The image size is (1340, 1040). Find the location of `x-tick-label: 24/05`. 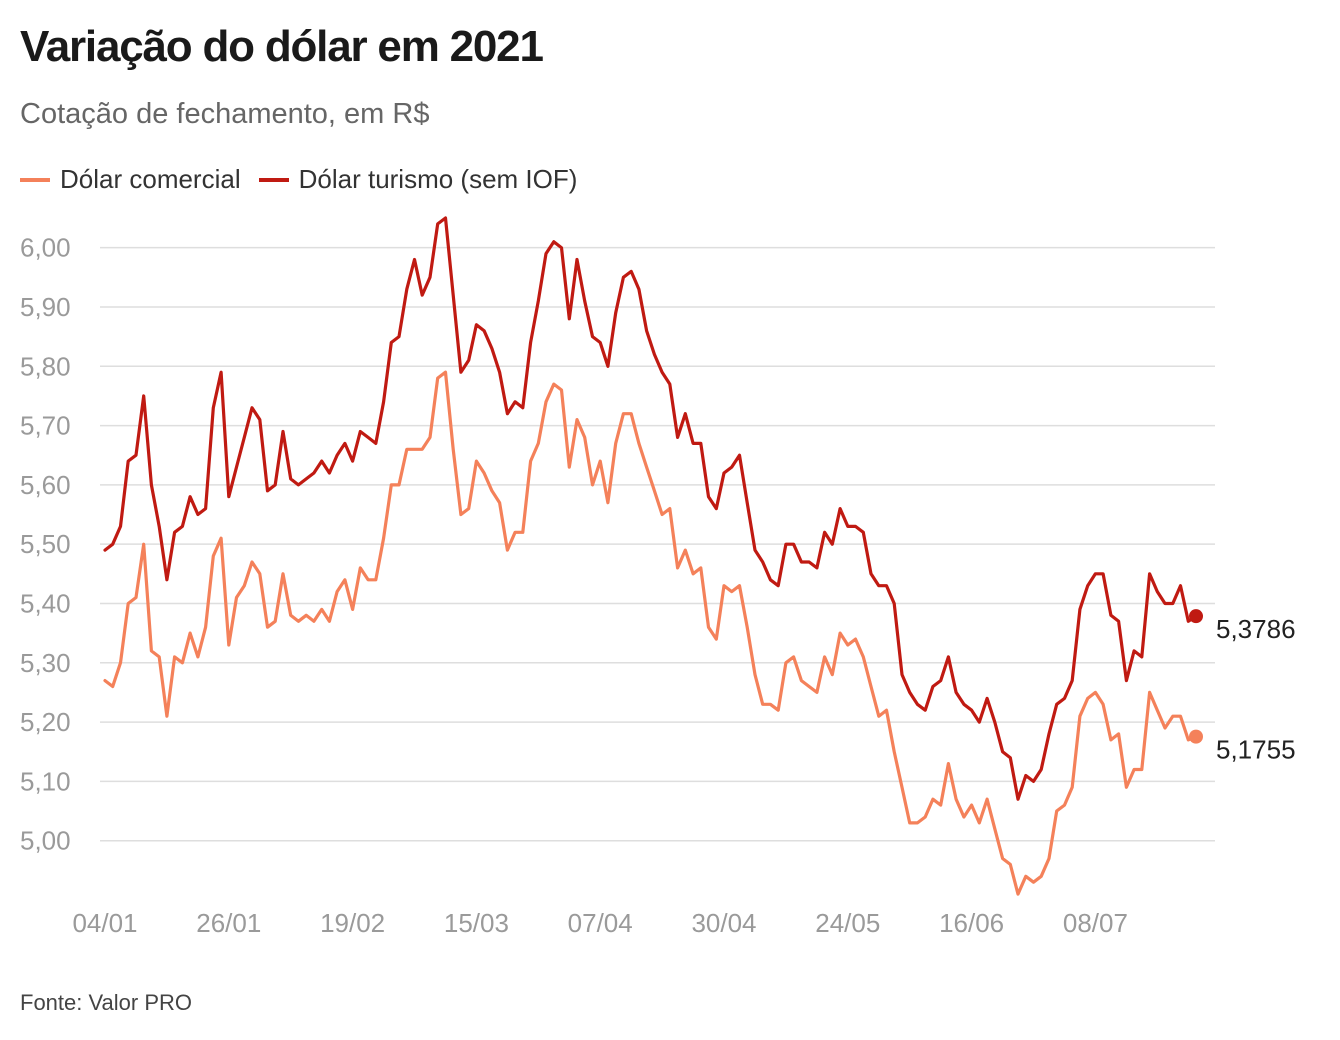

x-tick-label: 24/05 is located at coordinates (847, 923).